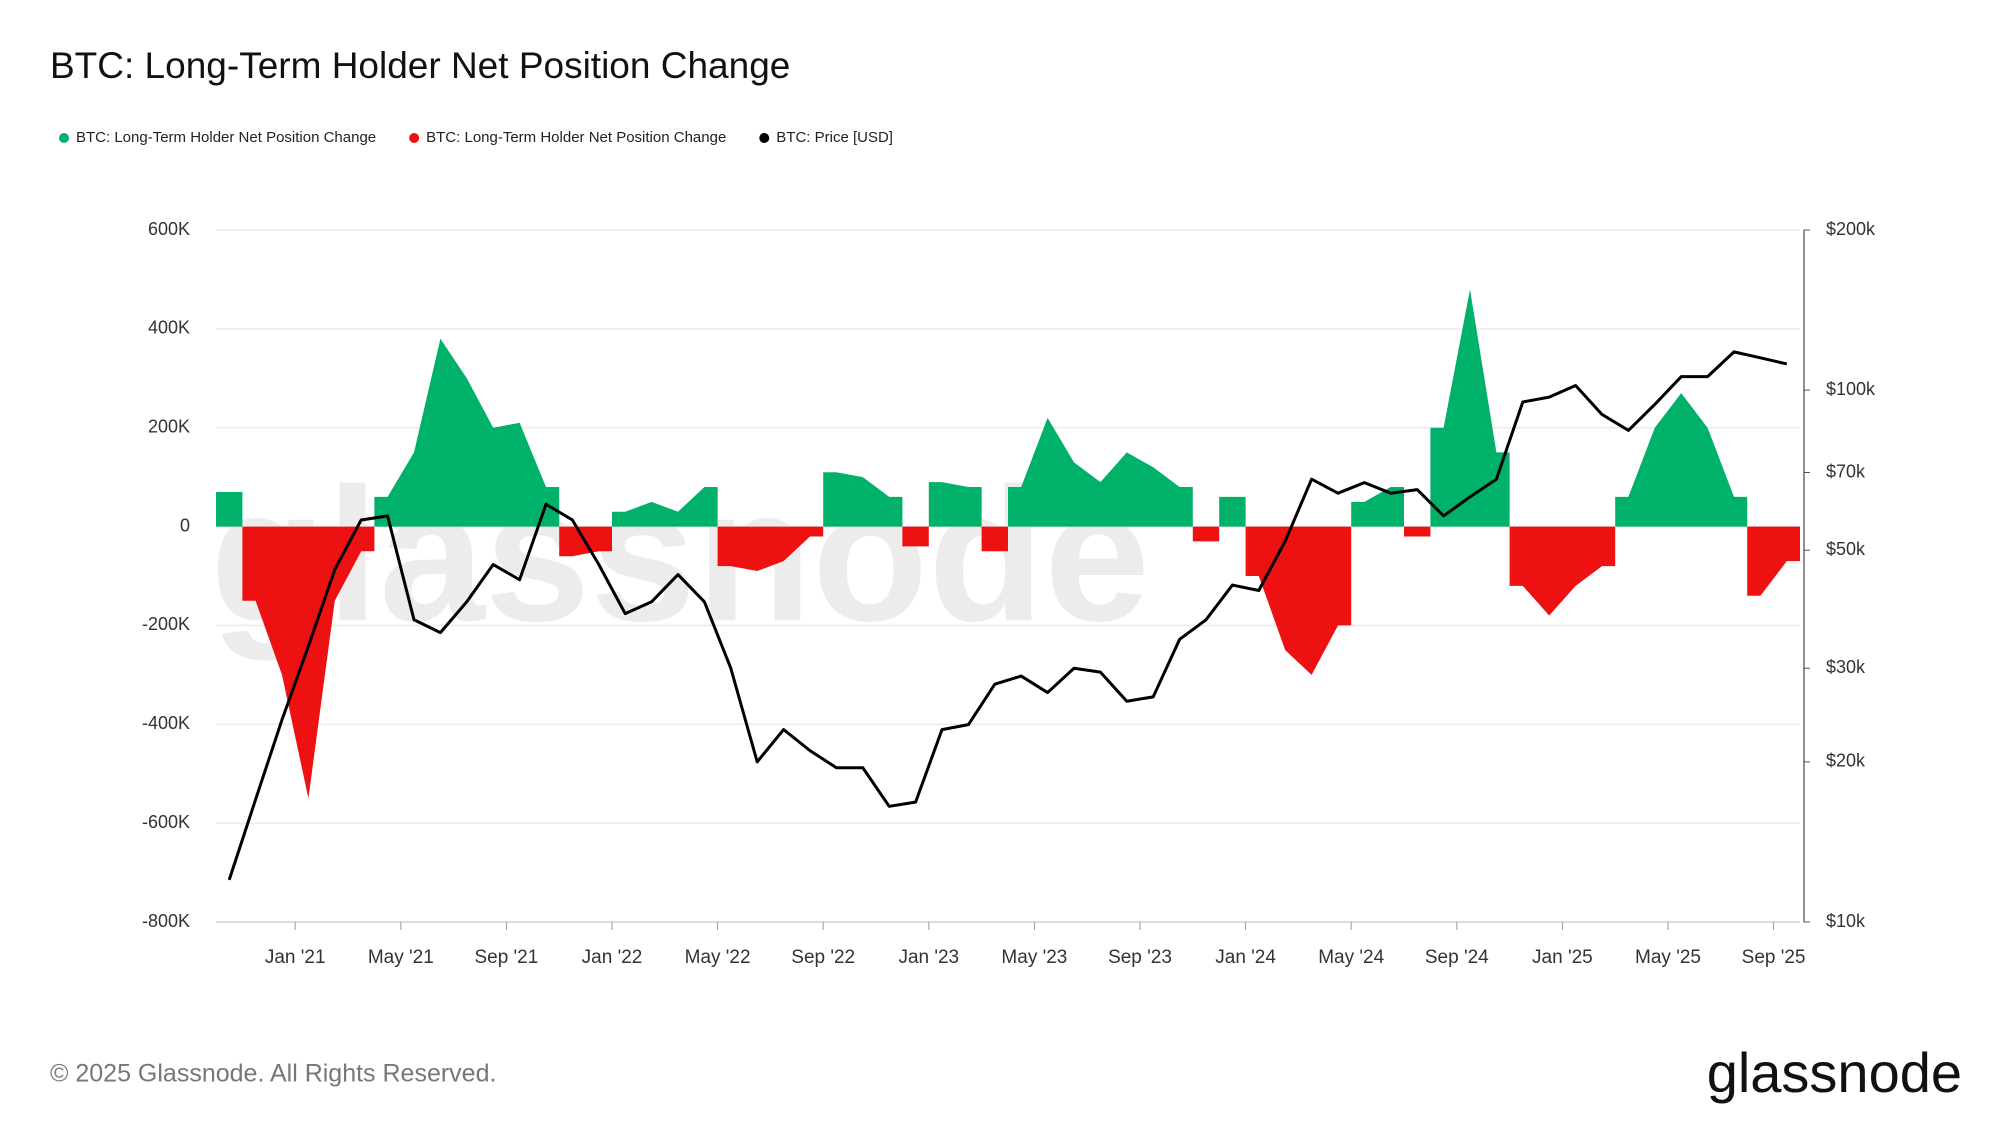 The height and width of the screenshot is (1130, 2000). What do you see at coordinates (1457, 957) in the screenshot?
I see `x-tick-label: Sep '24` at bounding box center [1457, 957].